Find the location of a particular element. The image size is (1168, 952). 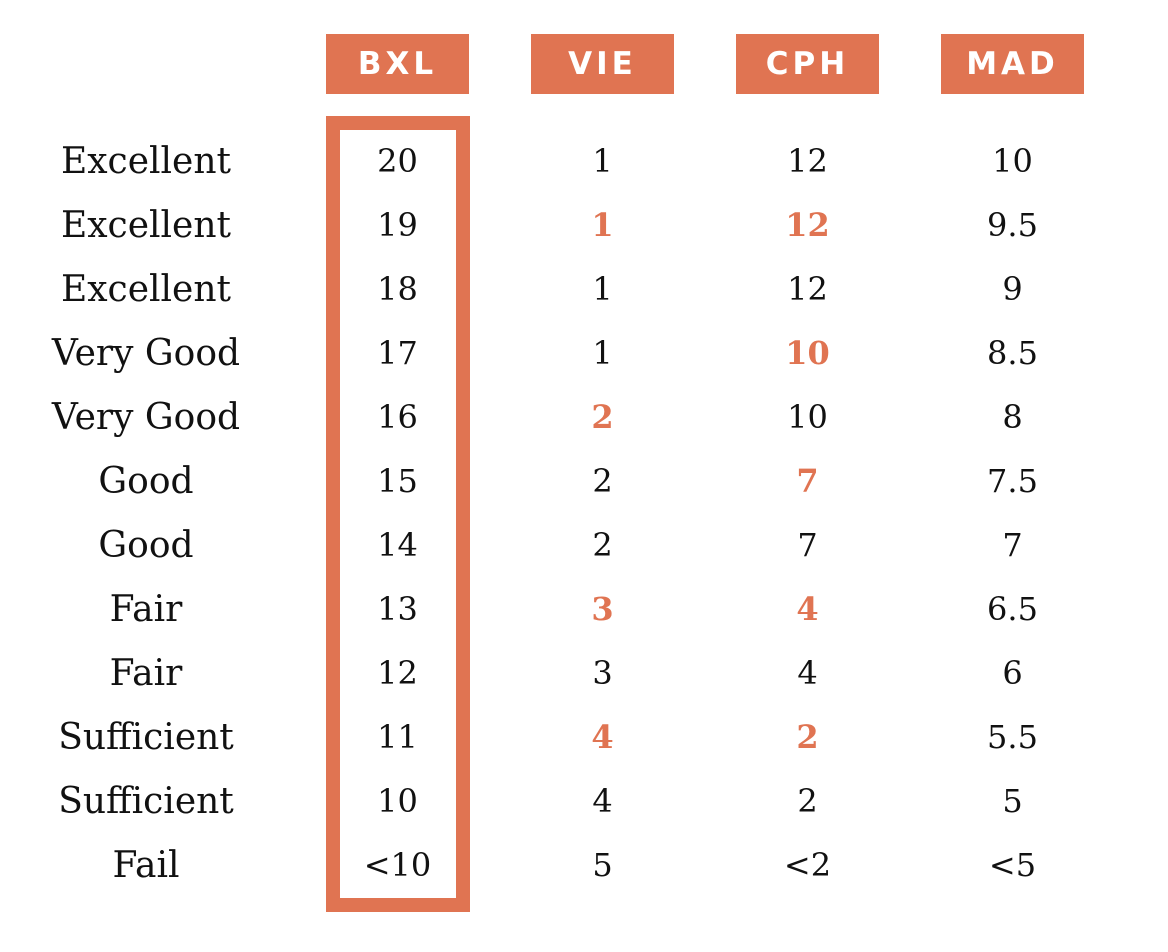

bxl-value-cell: 10 is located at coordinates (397, 801).